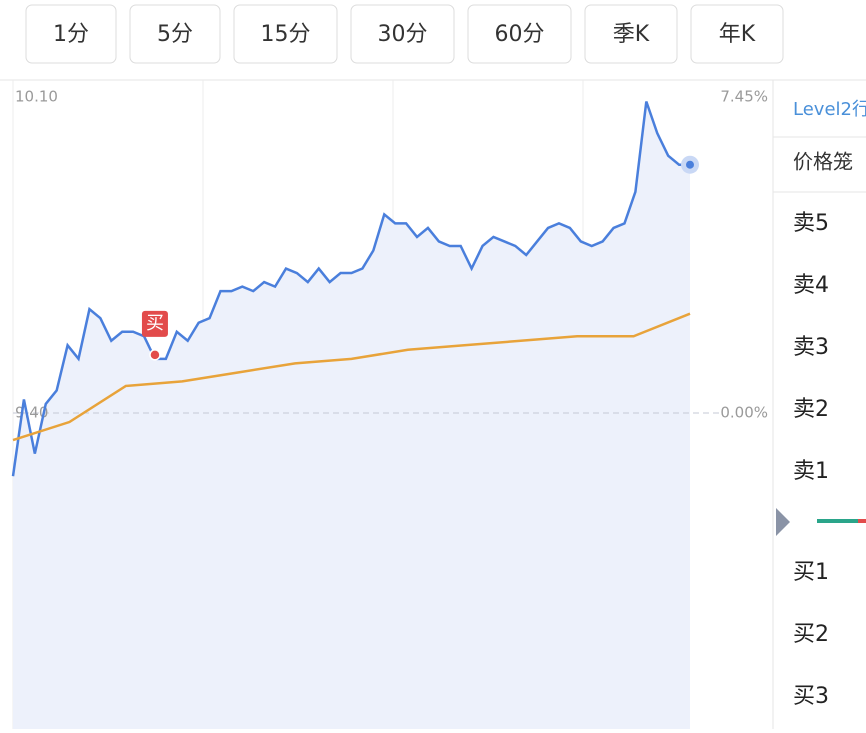 The width and height of the screenshot is (866, 733). I want to click on order-row-label: 卖5, so click(811, 223).